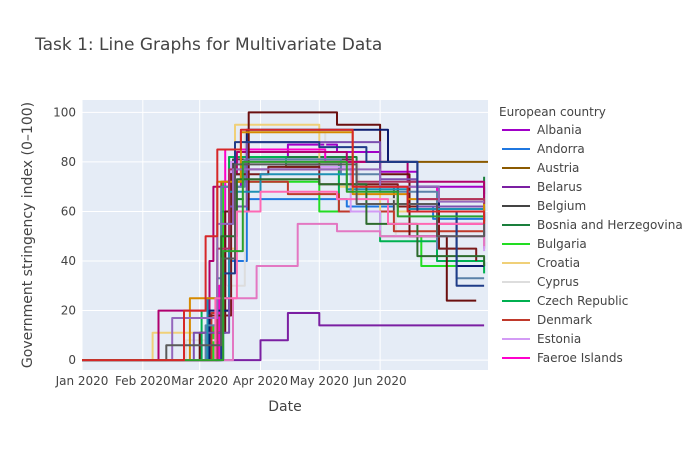 Image resolution: width=700 pixels, height=450 pixels. I want to click on legend-label: Andorra, so click(561, 149).